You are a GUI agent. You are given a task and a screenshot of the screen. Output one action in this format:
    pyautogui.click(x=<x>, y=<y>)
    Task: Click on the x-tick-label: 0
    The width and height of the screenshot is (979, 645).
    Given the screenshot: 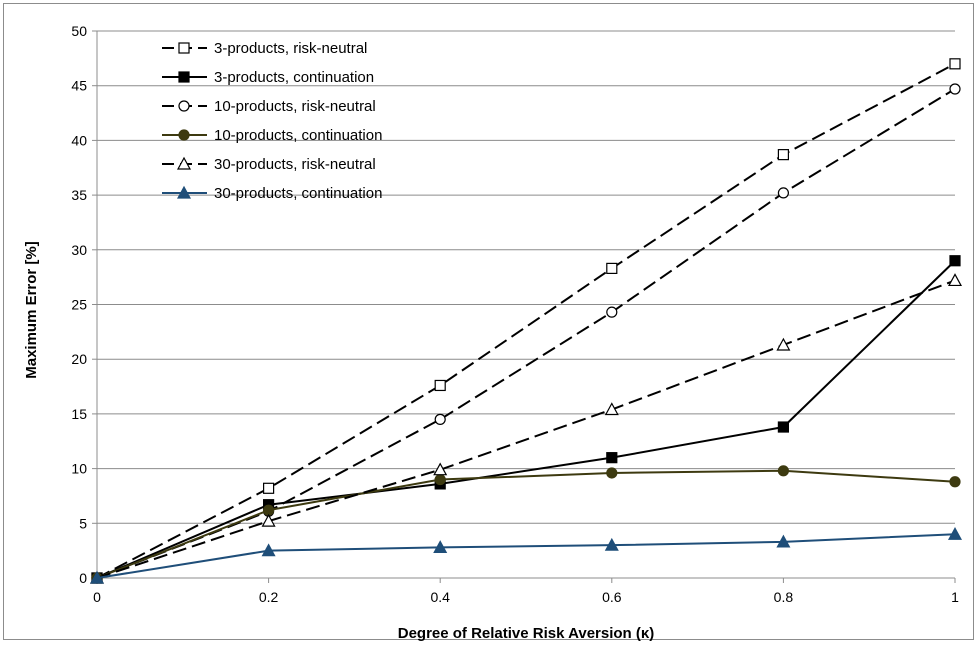 What is the action you would take?
    pyautogui.click(x=97, y=597)
    